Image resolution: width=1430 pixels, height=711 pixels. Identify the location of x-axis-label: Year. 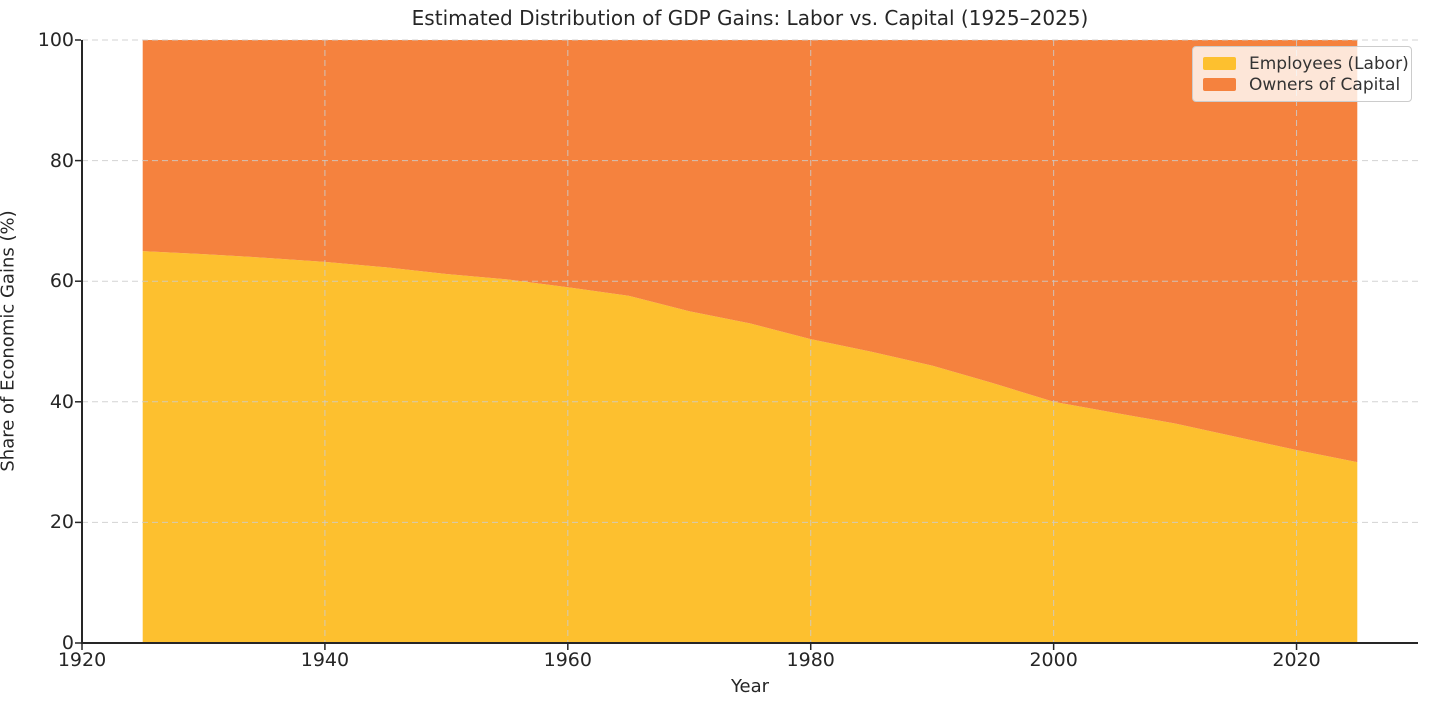
(750, 686).